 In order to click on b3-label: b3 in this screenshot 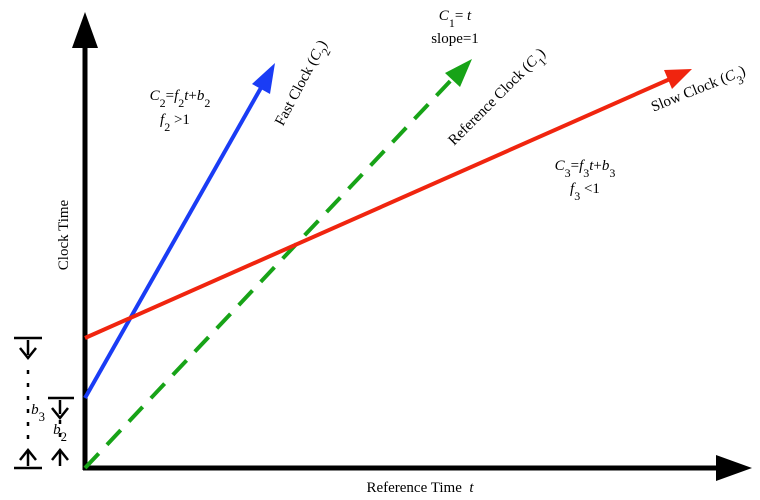, I will do `click(38, 413)`.